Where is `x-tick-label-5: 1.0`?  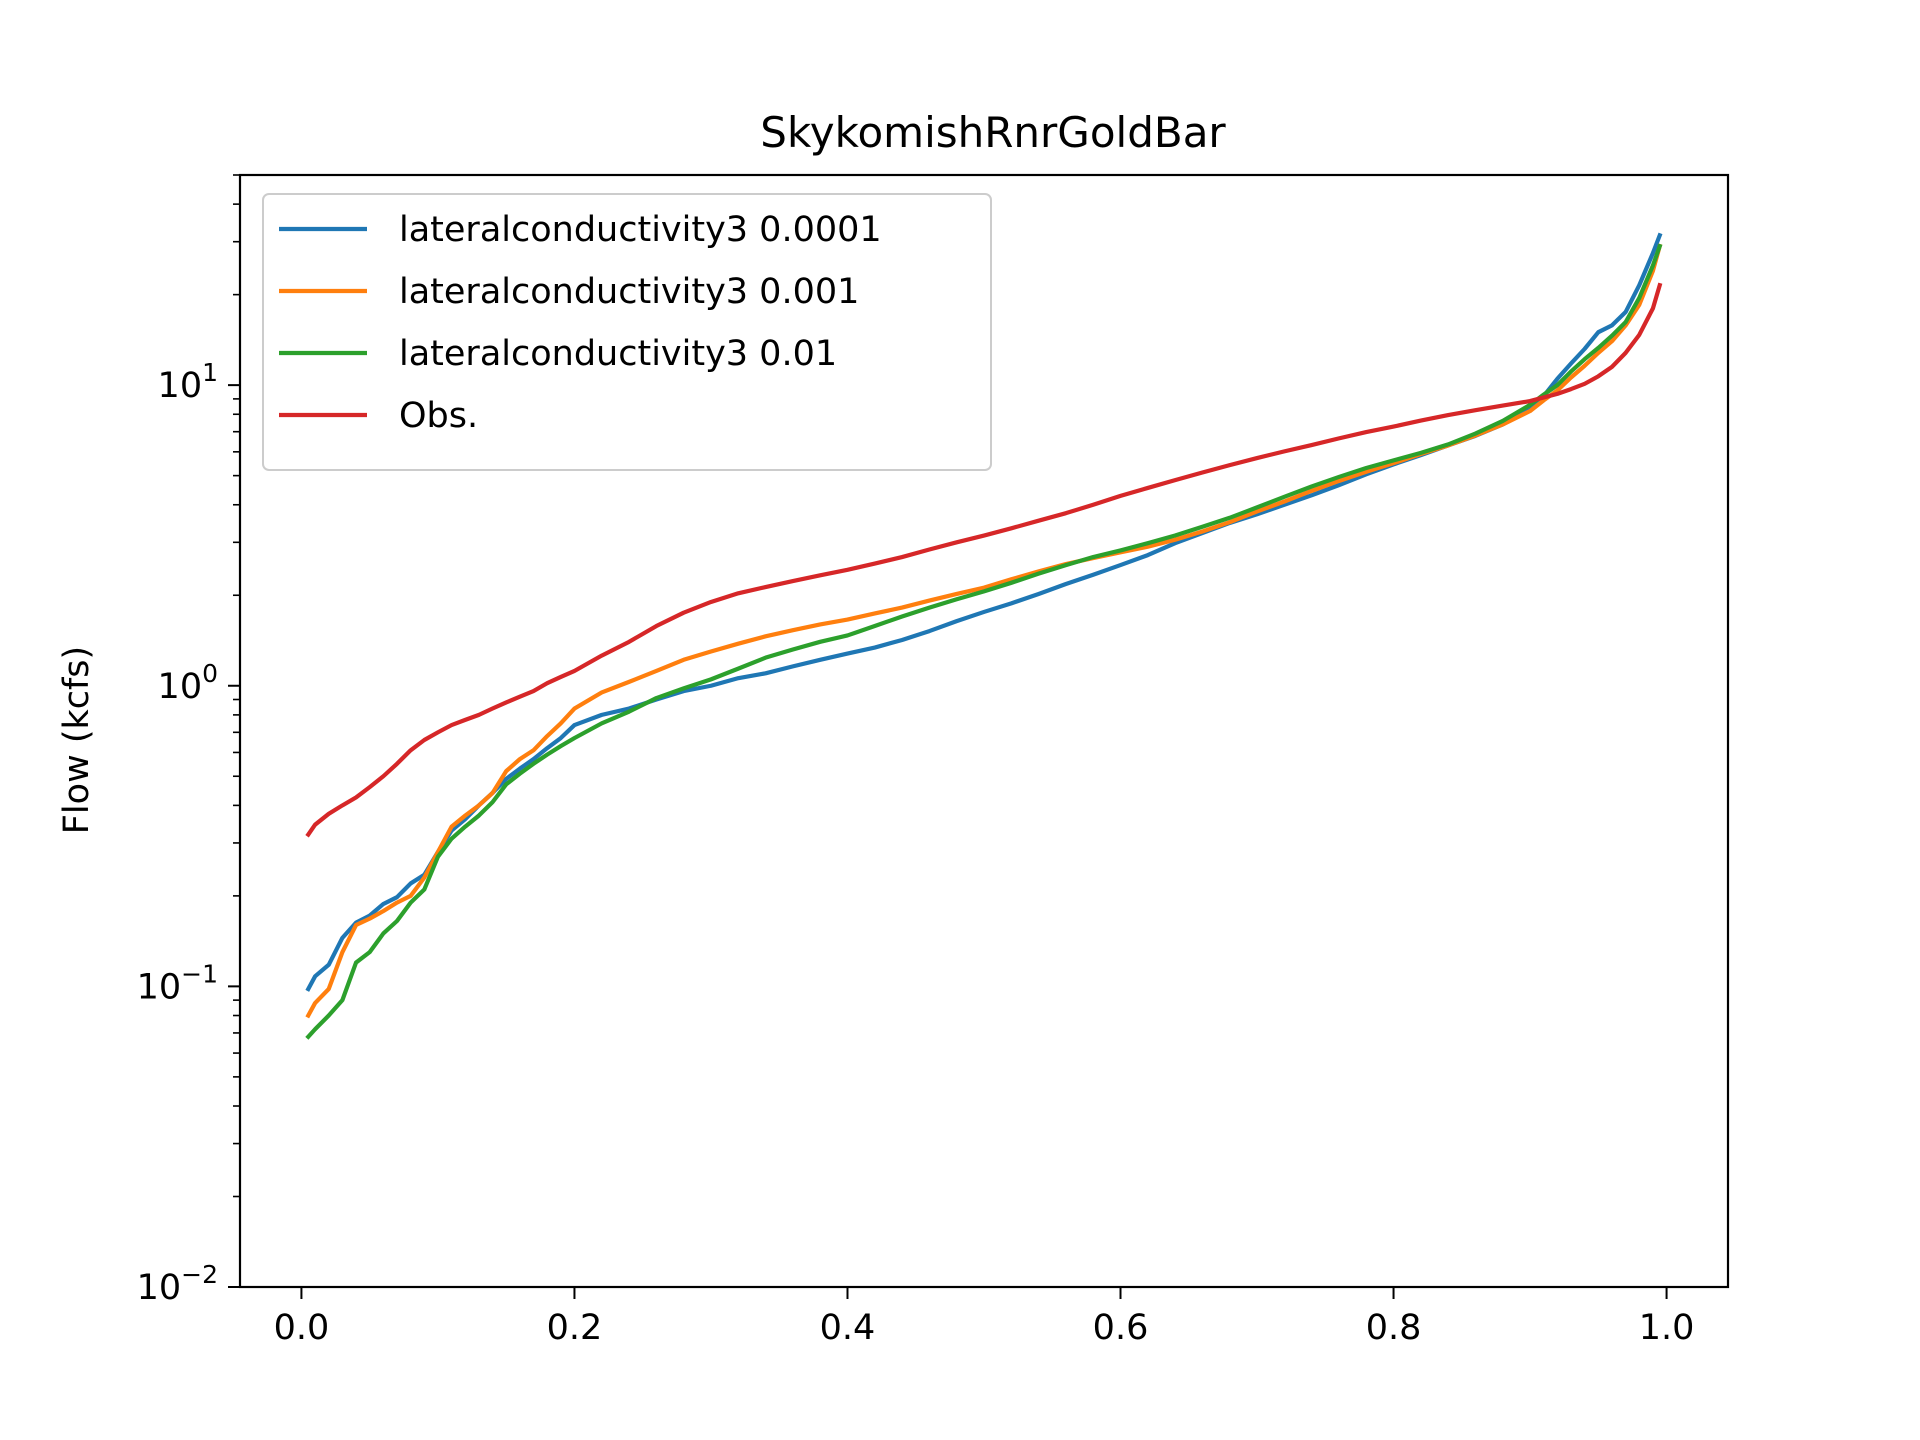
x-tick-label-5: 1.0 is located at coordinates (1667, 1328).